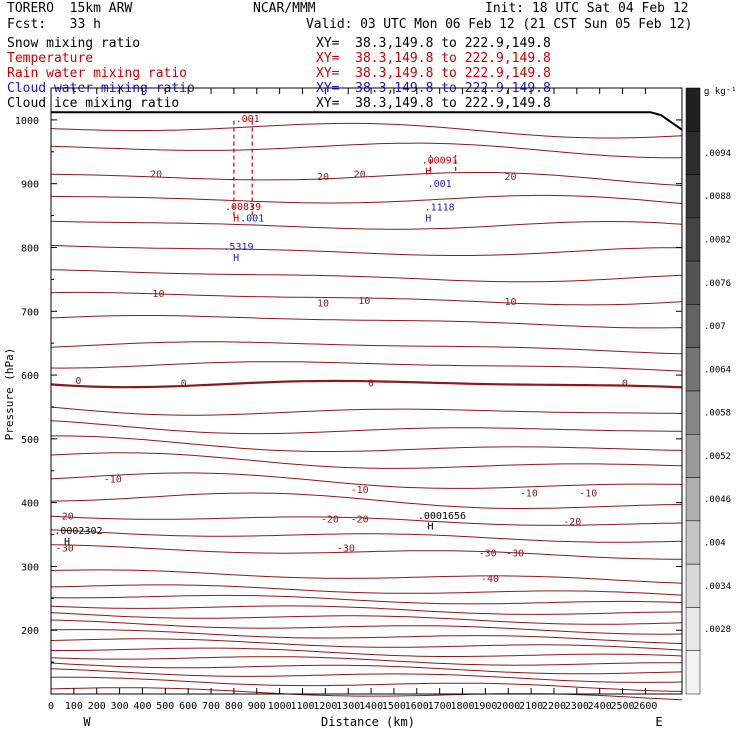 The width and height of the screenshot is (740, 740). Describe the element at coordinates (715, 327) in the screenshot. I see `colorbar-label: .007` at that location.